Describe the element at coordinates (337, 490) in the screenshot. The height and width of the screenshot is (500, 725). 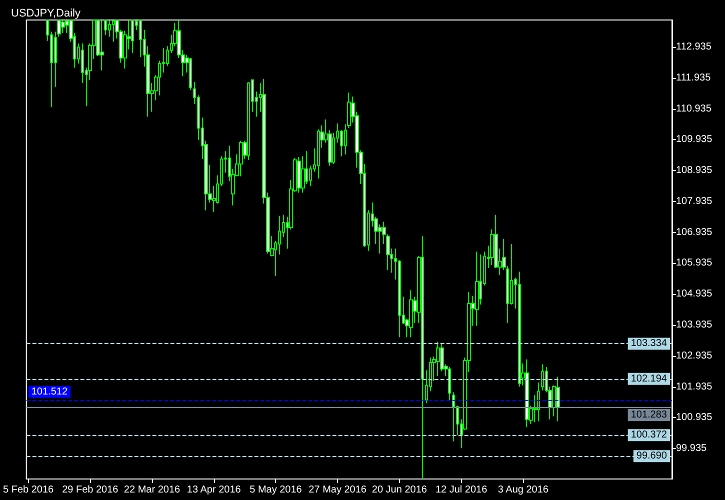
I see `x-tick-label: 27 May 2016` at that location.